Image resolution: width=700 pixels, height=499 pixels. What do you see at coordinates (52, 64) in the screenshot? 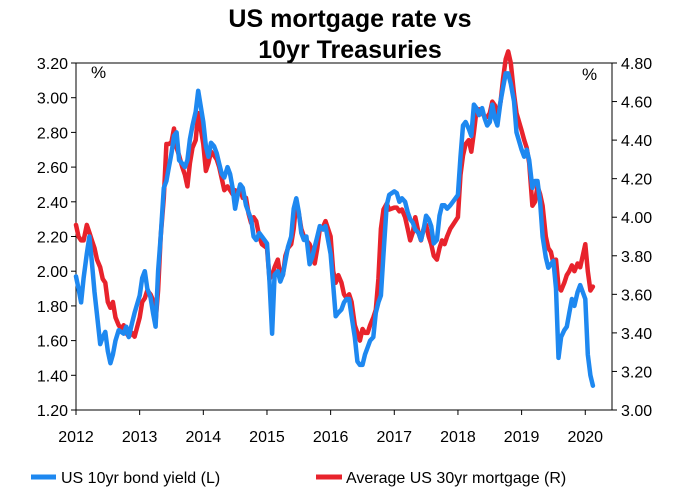
I see `left-tick-label: 3.20` at bounding box center [52, 64].